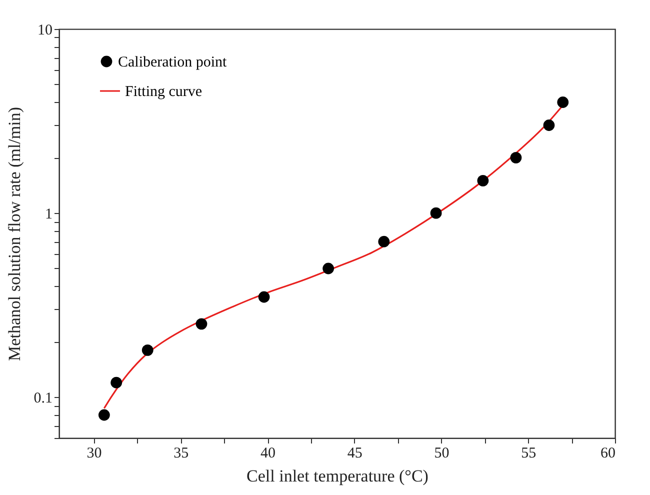 Image resolution: width=650 pixels, height=495 pixels. Describe the element at coordinates (45, 30) in the screenshot. I see `y-tick-label: 10` at that location.